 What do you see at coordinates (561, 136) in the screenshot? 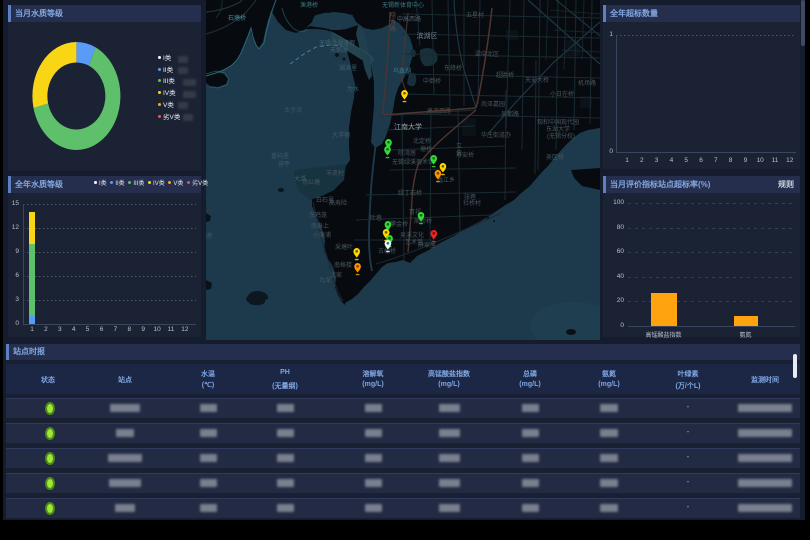
I see `svg-text: (无锡分校)` at bounding box center [561, 136].